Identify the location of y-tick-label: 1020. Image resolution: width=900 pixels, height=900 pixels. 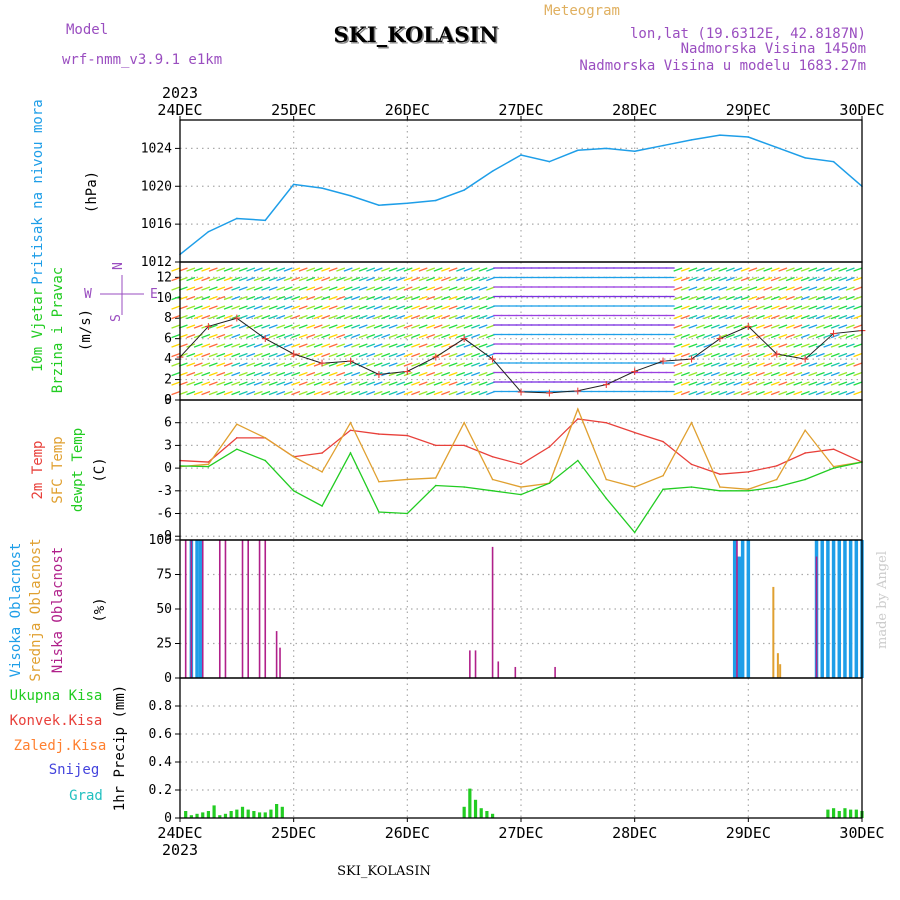
(156, 186).